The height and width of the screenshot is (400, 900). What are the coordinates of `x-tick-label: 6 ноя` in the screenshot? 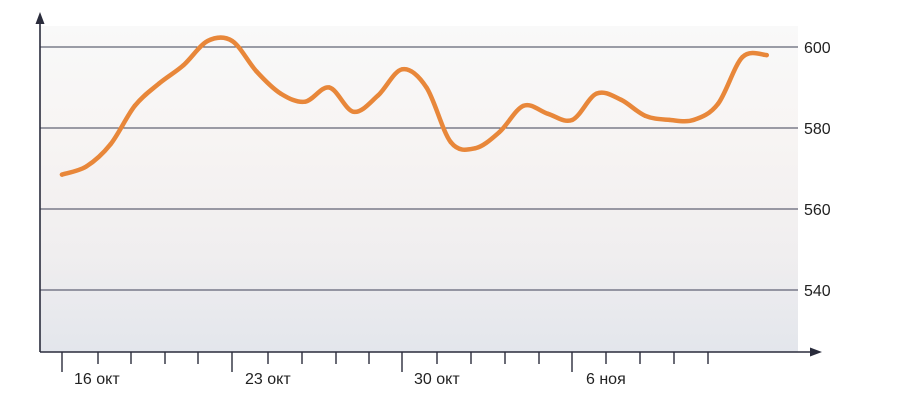 It's located at (606, 379).